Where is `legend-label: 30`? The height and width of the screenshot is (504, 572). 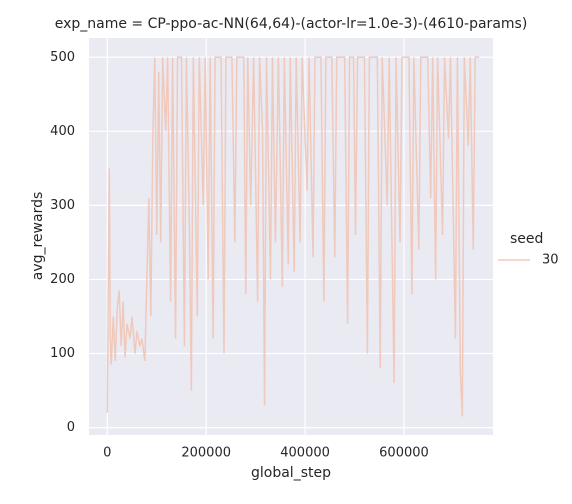 legend-label: 30 is located at coordinates (550, 260).